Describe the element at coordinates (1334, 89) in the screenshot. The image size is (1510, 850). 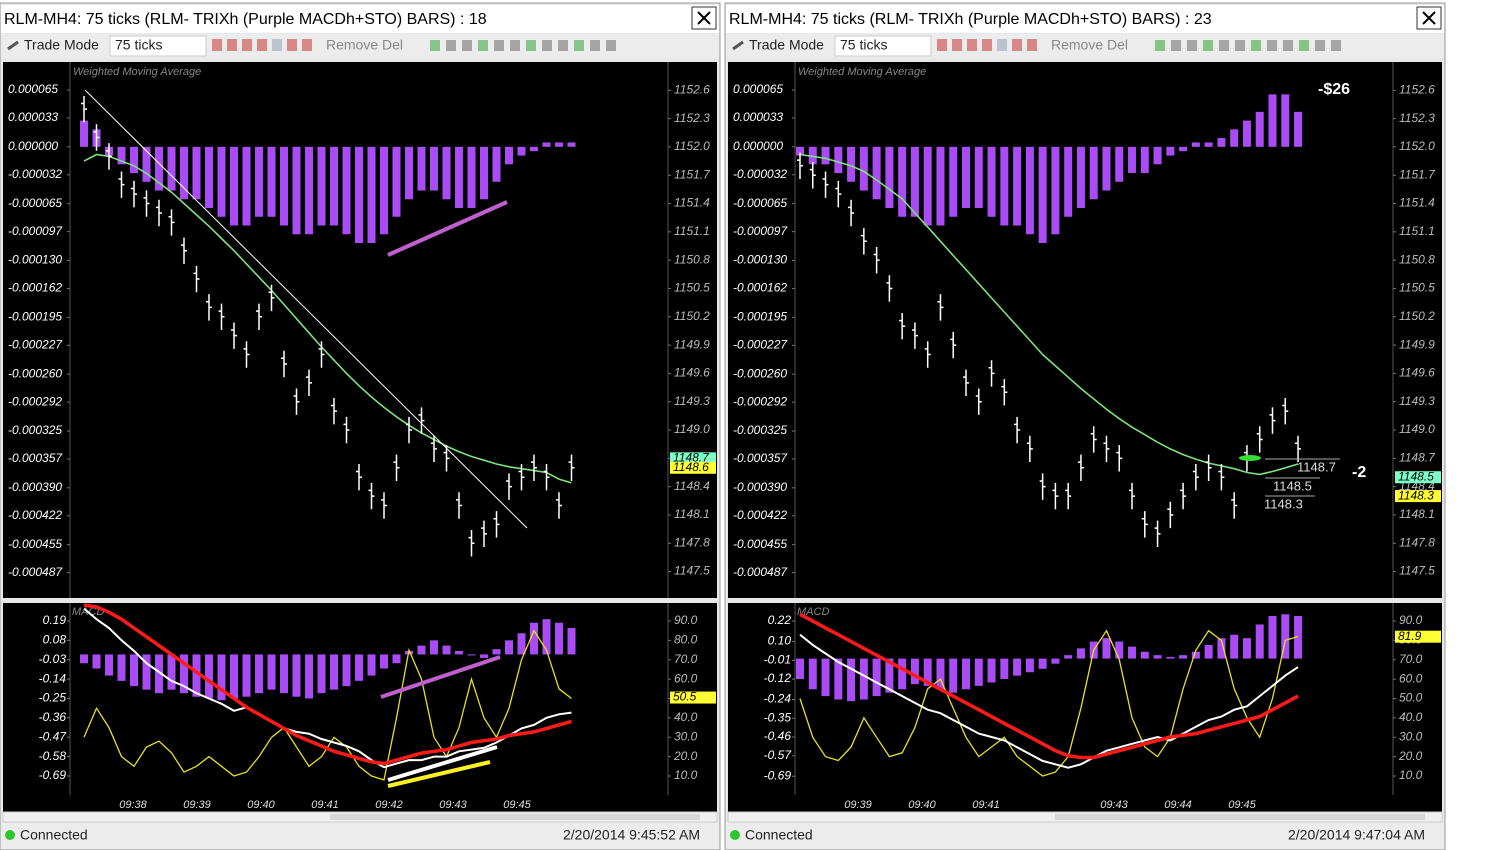
I see `pnl-annotation: -$26` at that location.